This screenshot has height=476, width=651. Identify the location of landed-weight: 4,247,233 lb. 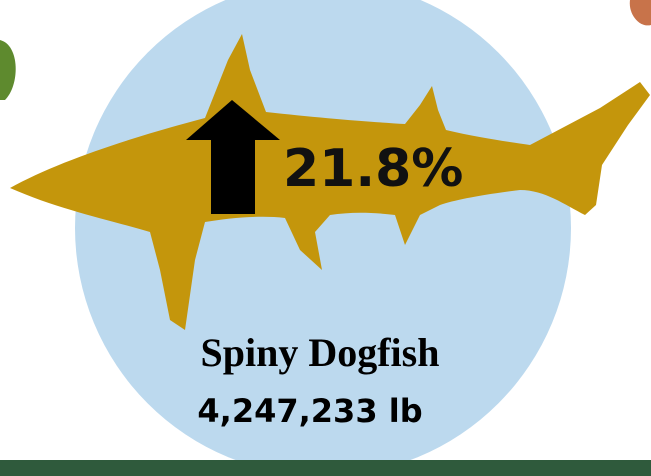
(309, 411).